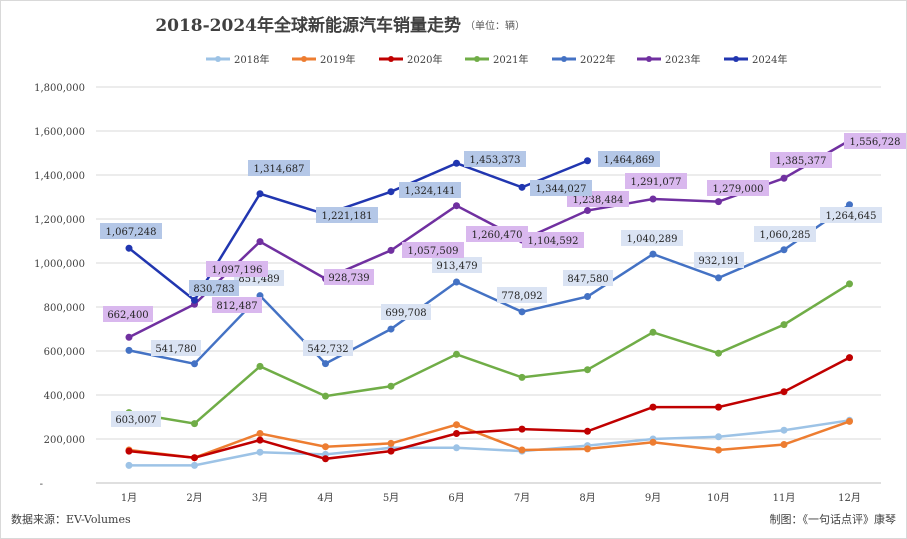 This screenshot has height=539, width=907. I want to click on x-tick-label: 5月, so click(391, 498).